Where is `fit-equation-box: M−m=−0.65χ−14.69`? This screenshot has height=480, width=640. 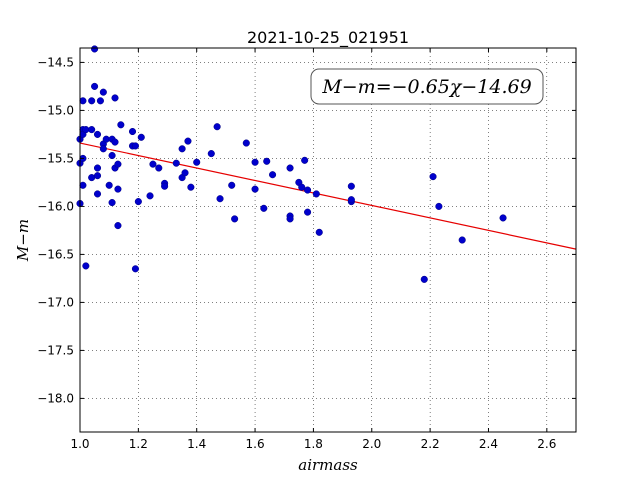 fit-equation-box: M−m=−0.65χ−14.69 is located at coordinates (427, 86).